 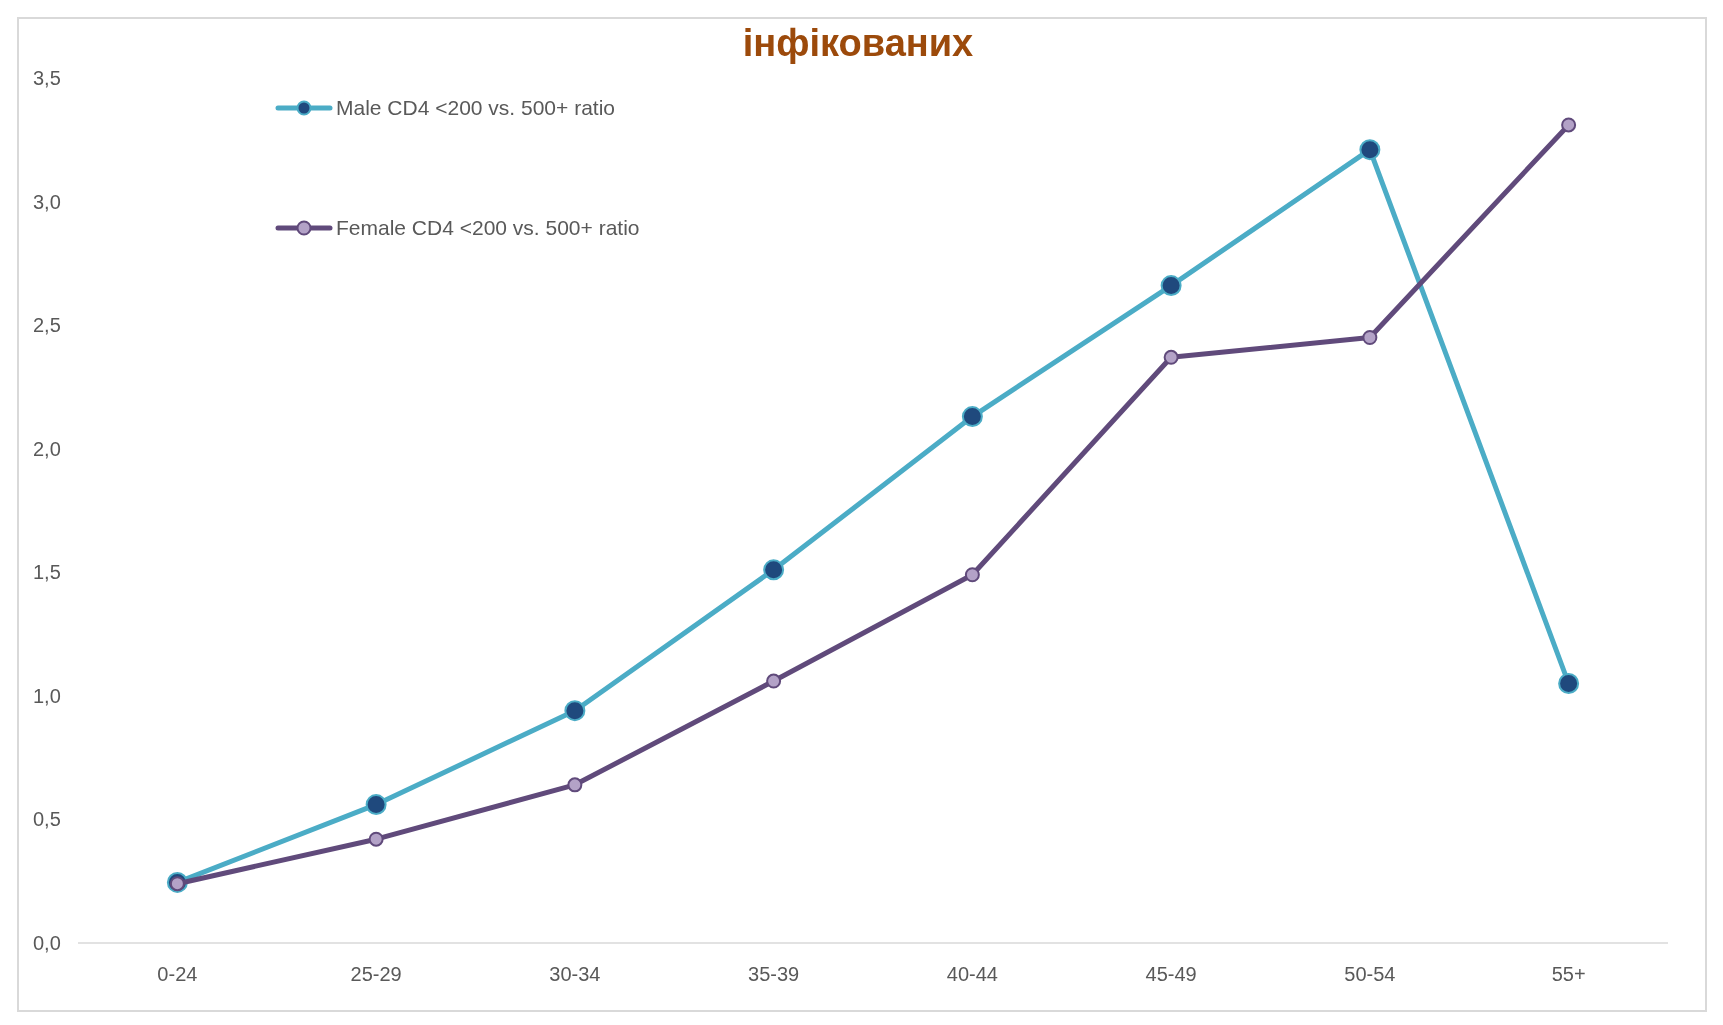 What do you see at coordinates (47, 819) in the screenshot?
I see `y-tick-label: 0,5` at bounding box center [47, 819].